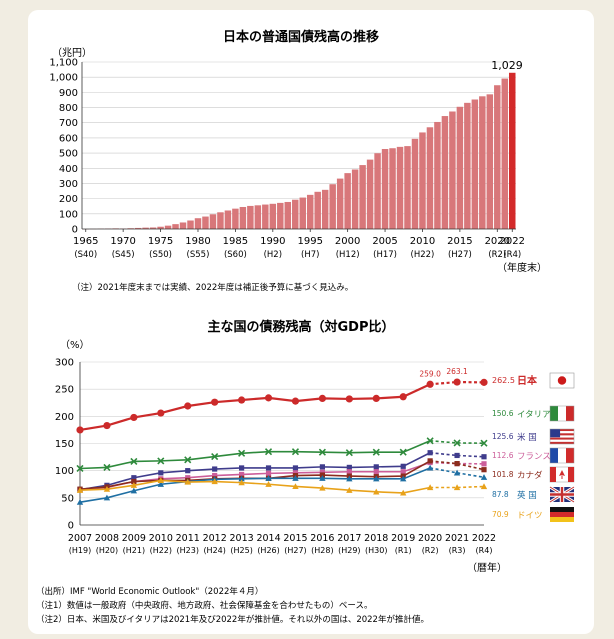 The height and width of the screenshot is (639, 614). What do you see at coordinates (460, 255) in the screenshot?
I see `chart1-x-era-label: (H27)` at bounding box center [460, 255].